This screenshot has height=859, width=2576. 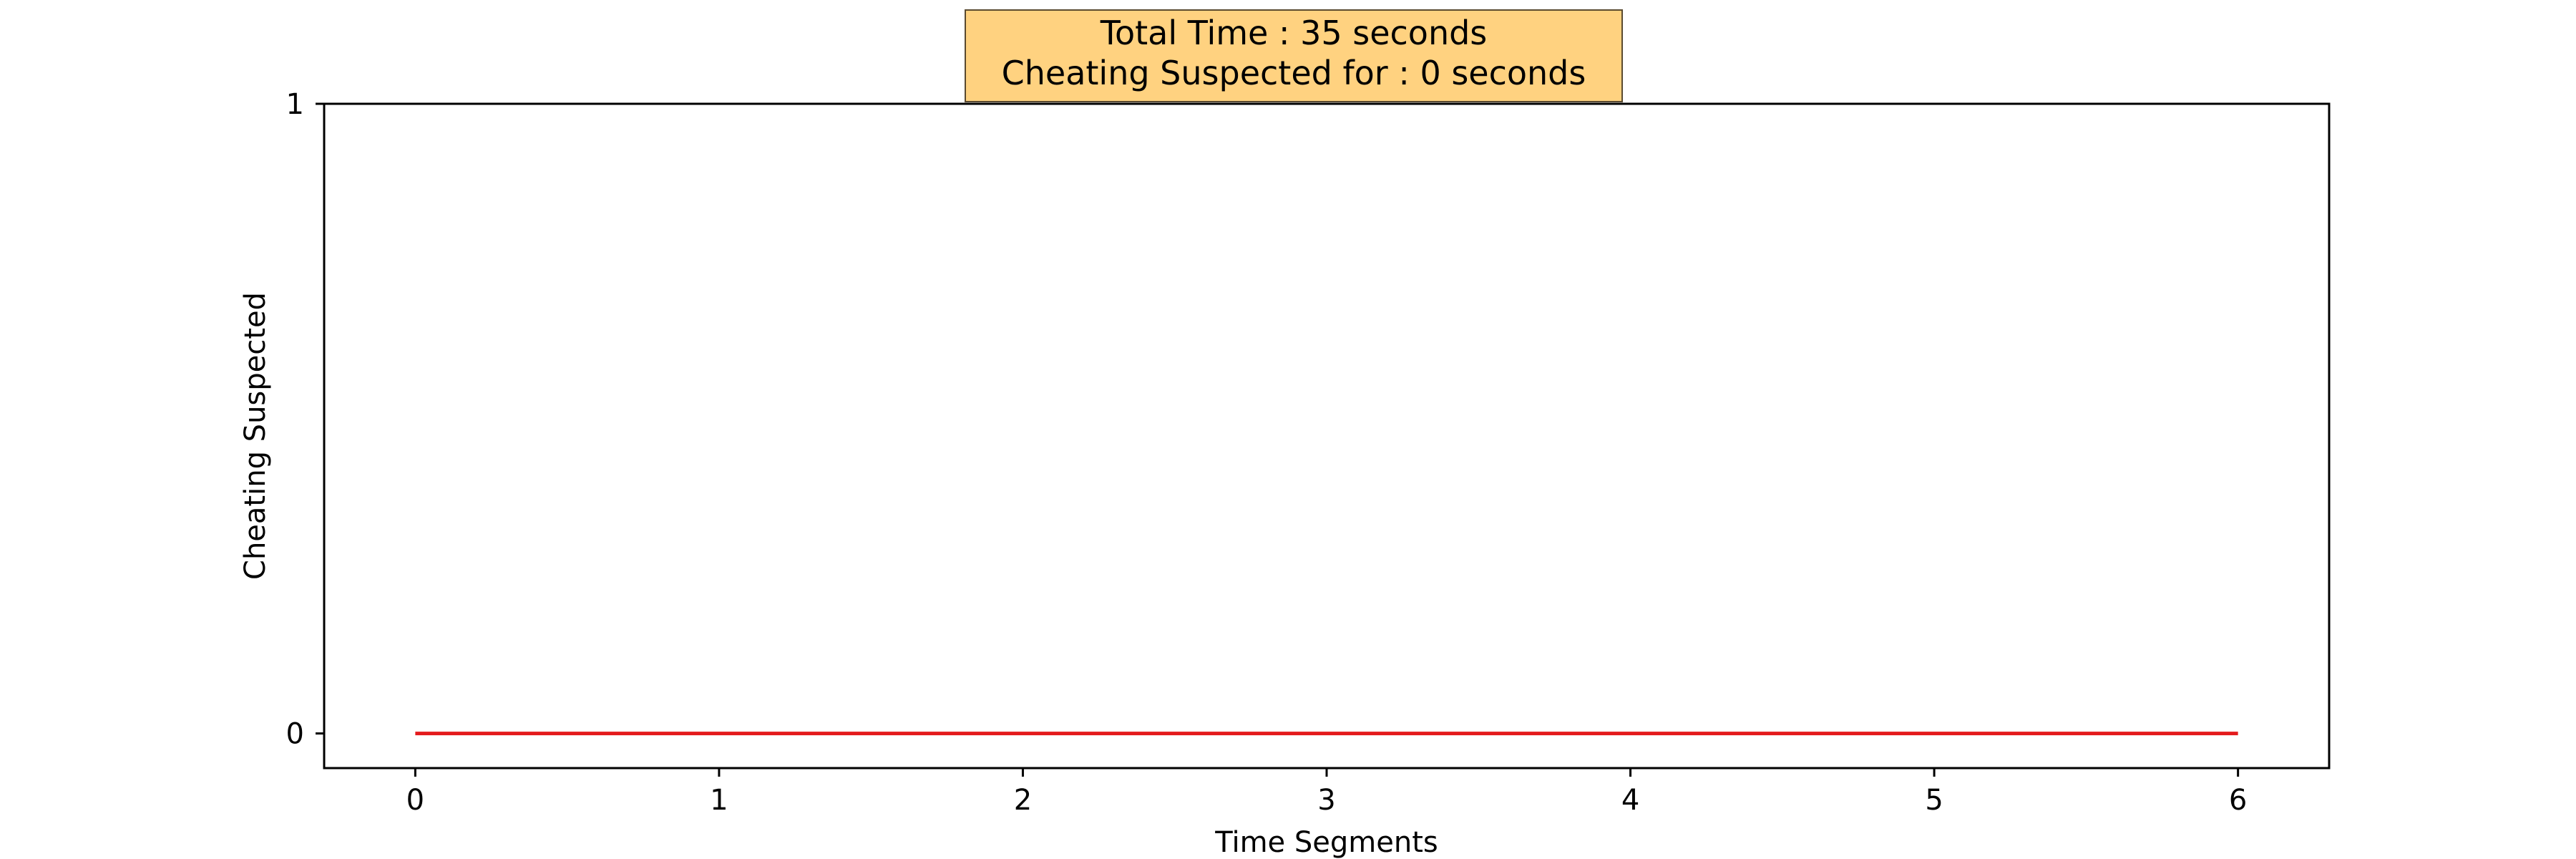 What do you see at coordinates (1934, 800) in the screenshot?
I see `x-tick-label: 5` at bounding box center [1934, 800].